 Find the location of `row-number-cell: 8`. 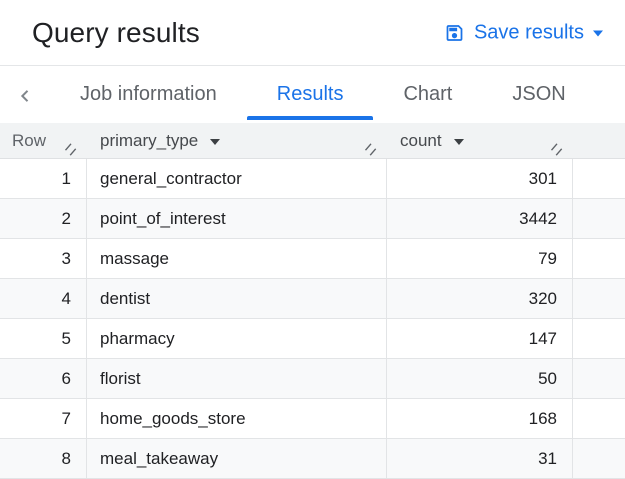

row-number-cell: 8 is located at coordinates (43, 458).